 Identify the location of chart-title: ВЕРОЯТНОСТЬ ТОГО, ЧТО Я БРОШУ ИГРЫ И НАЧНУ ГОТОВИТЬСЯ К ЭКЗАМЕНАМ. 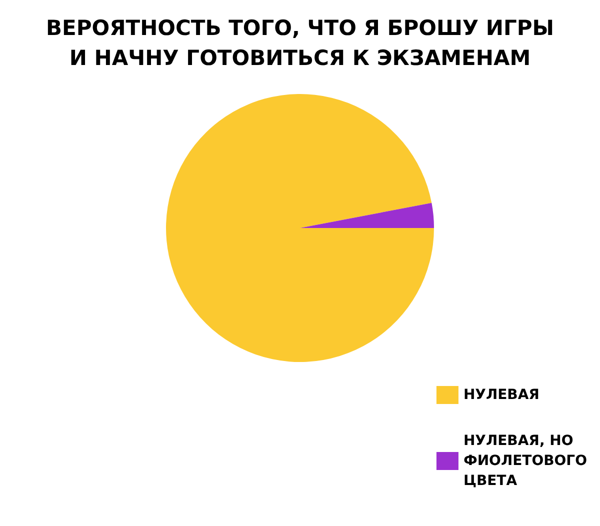
(300, 43).